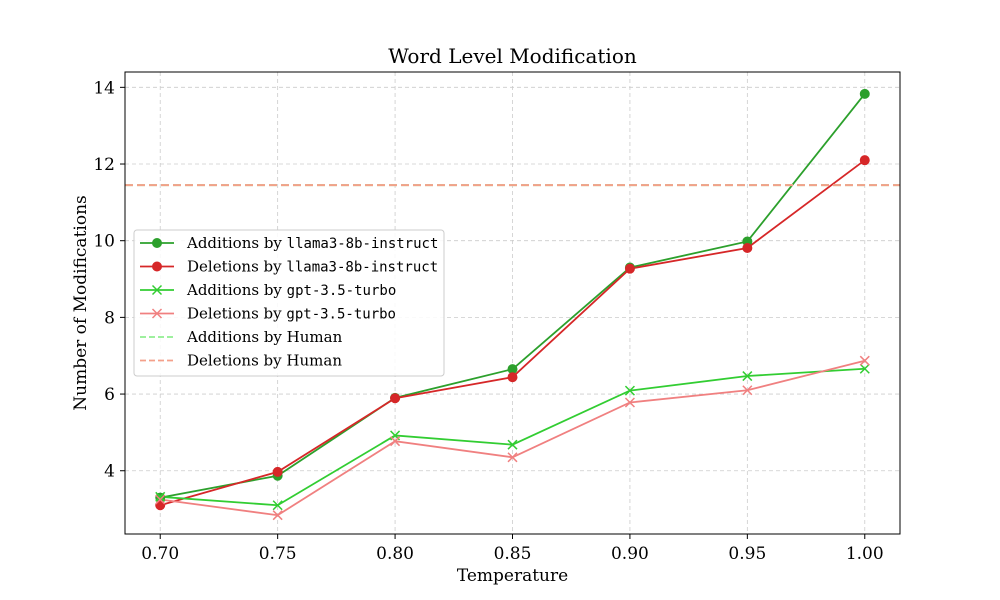  I want to click on legend-label: Additions by llama3-8b-instruct, so click(312, 243).